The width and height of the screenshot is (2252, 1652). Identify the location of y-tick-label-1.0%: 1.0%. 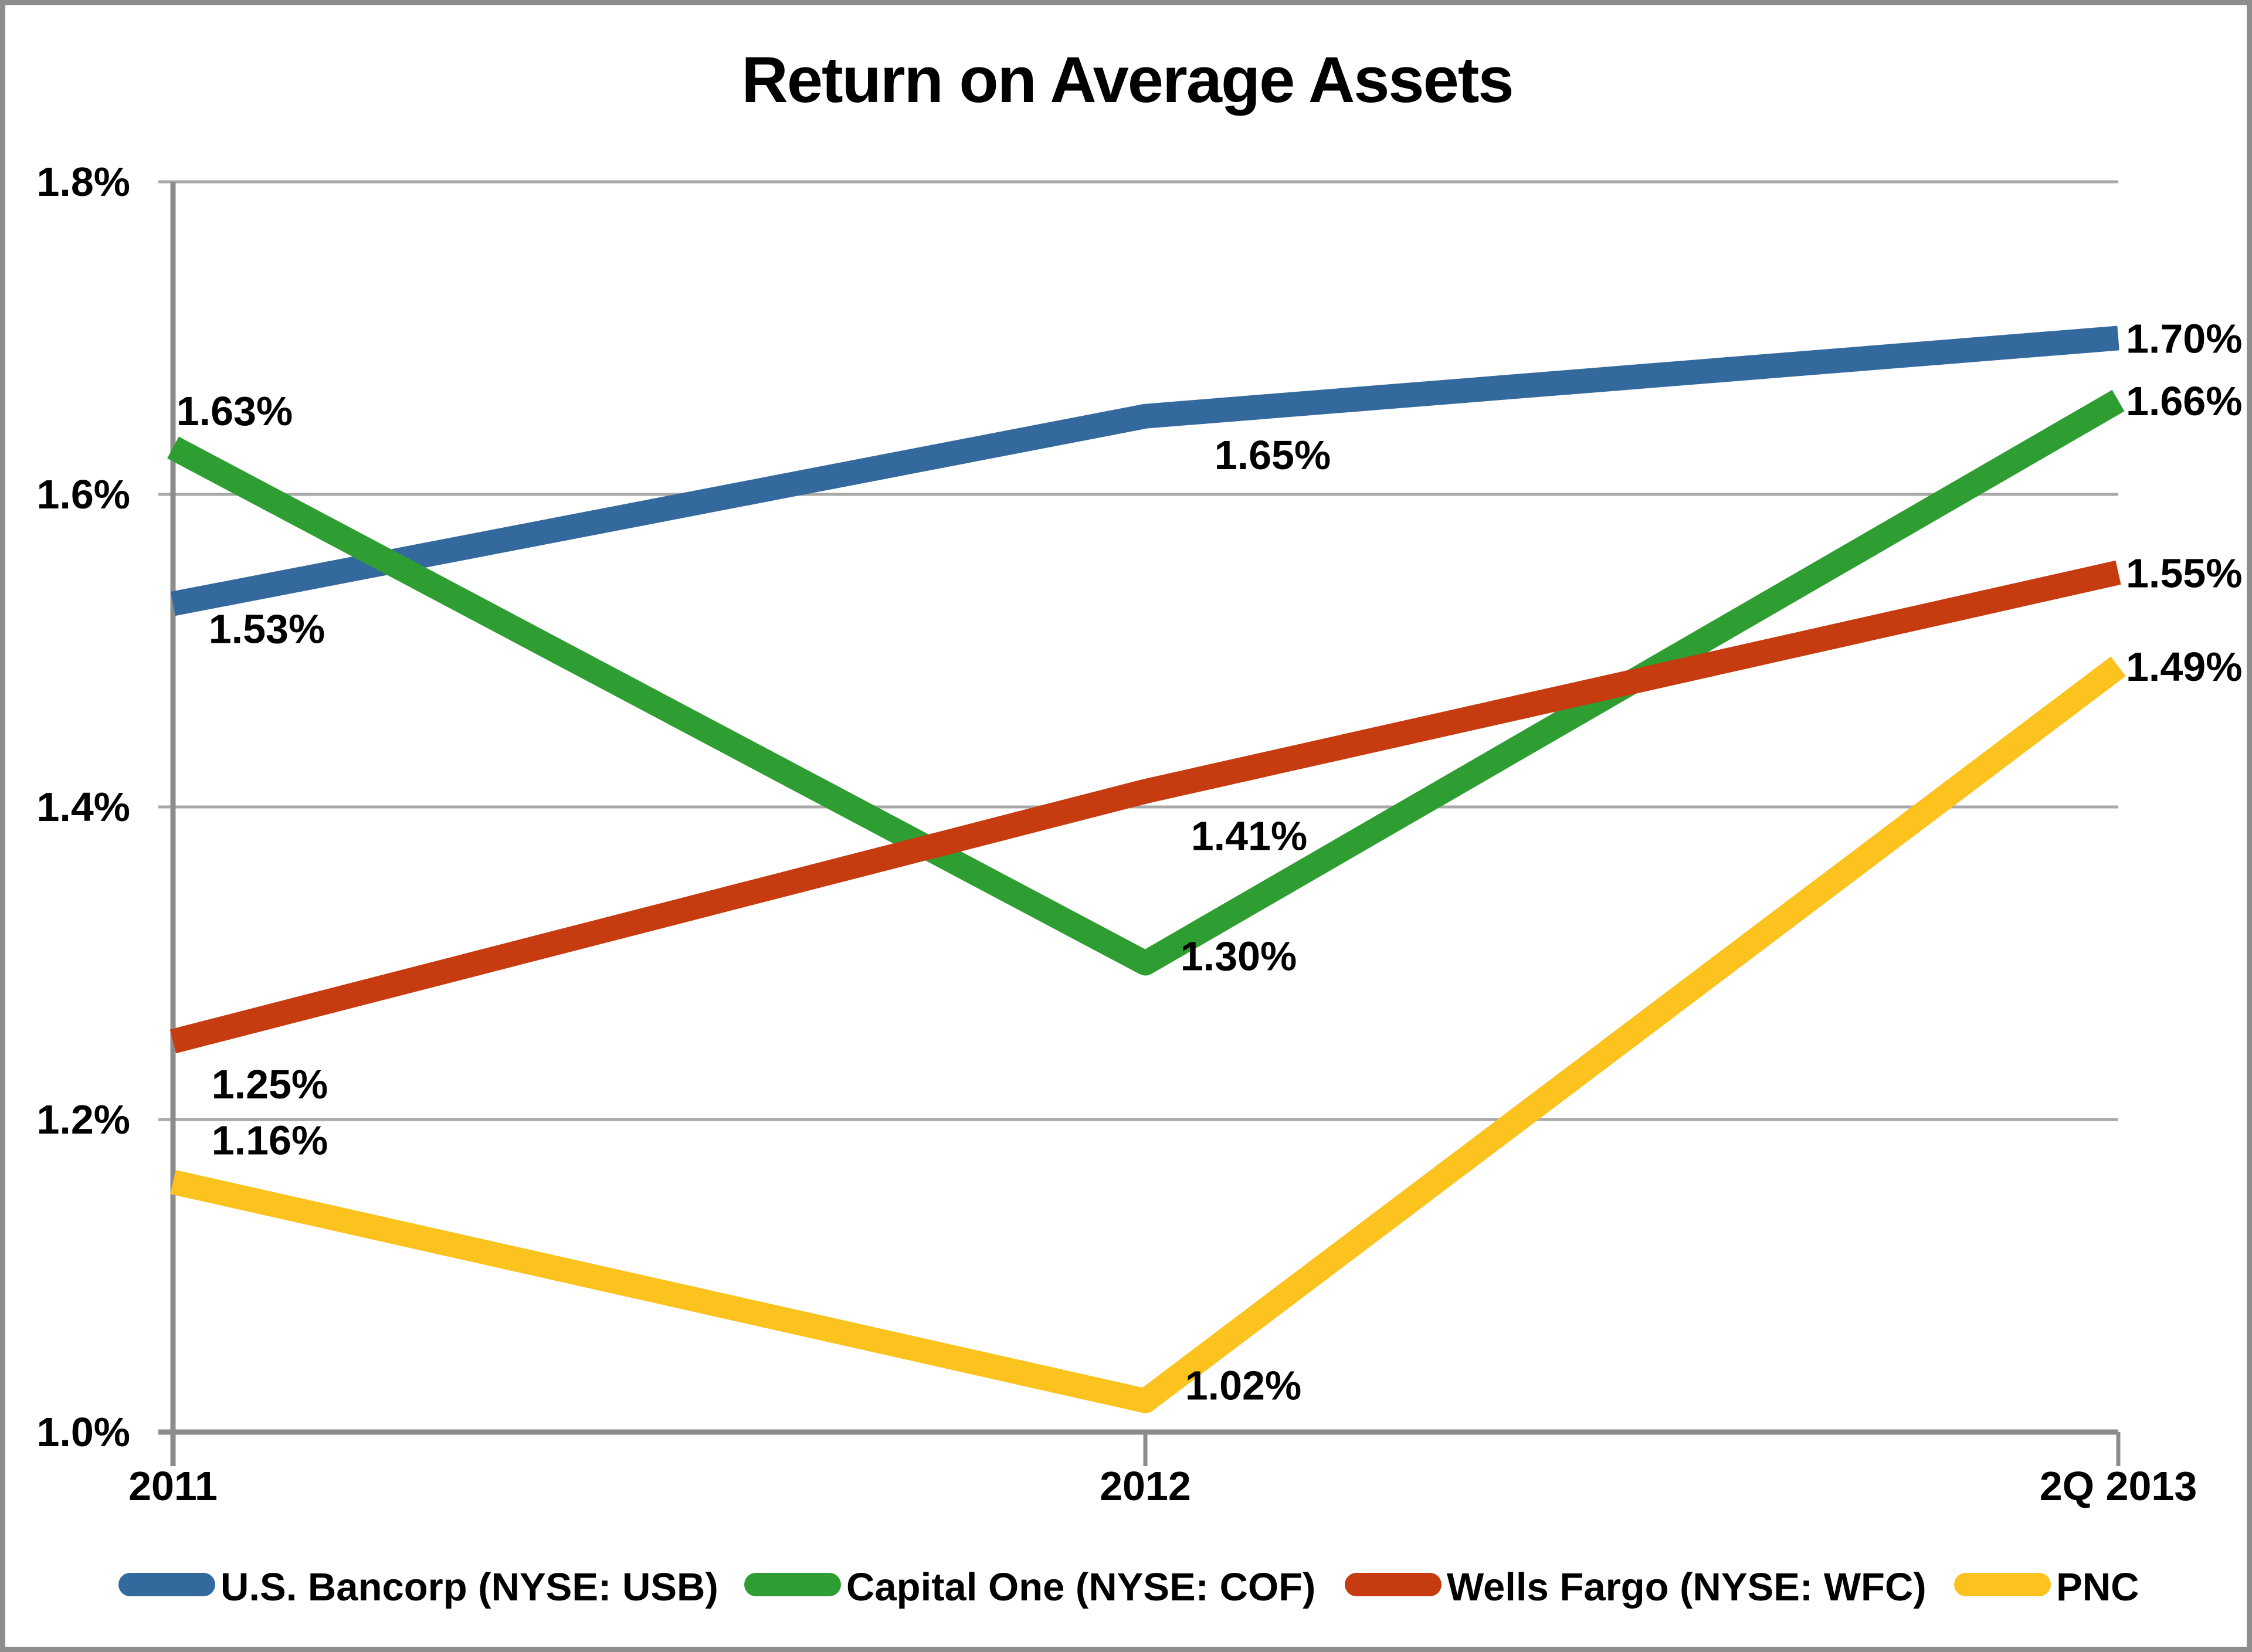
(83, 1432).